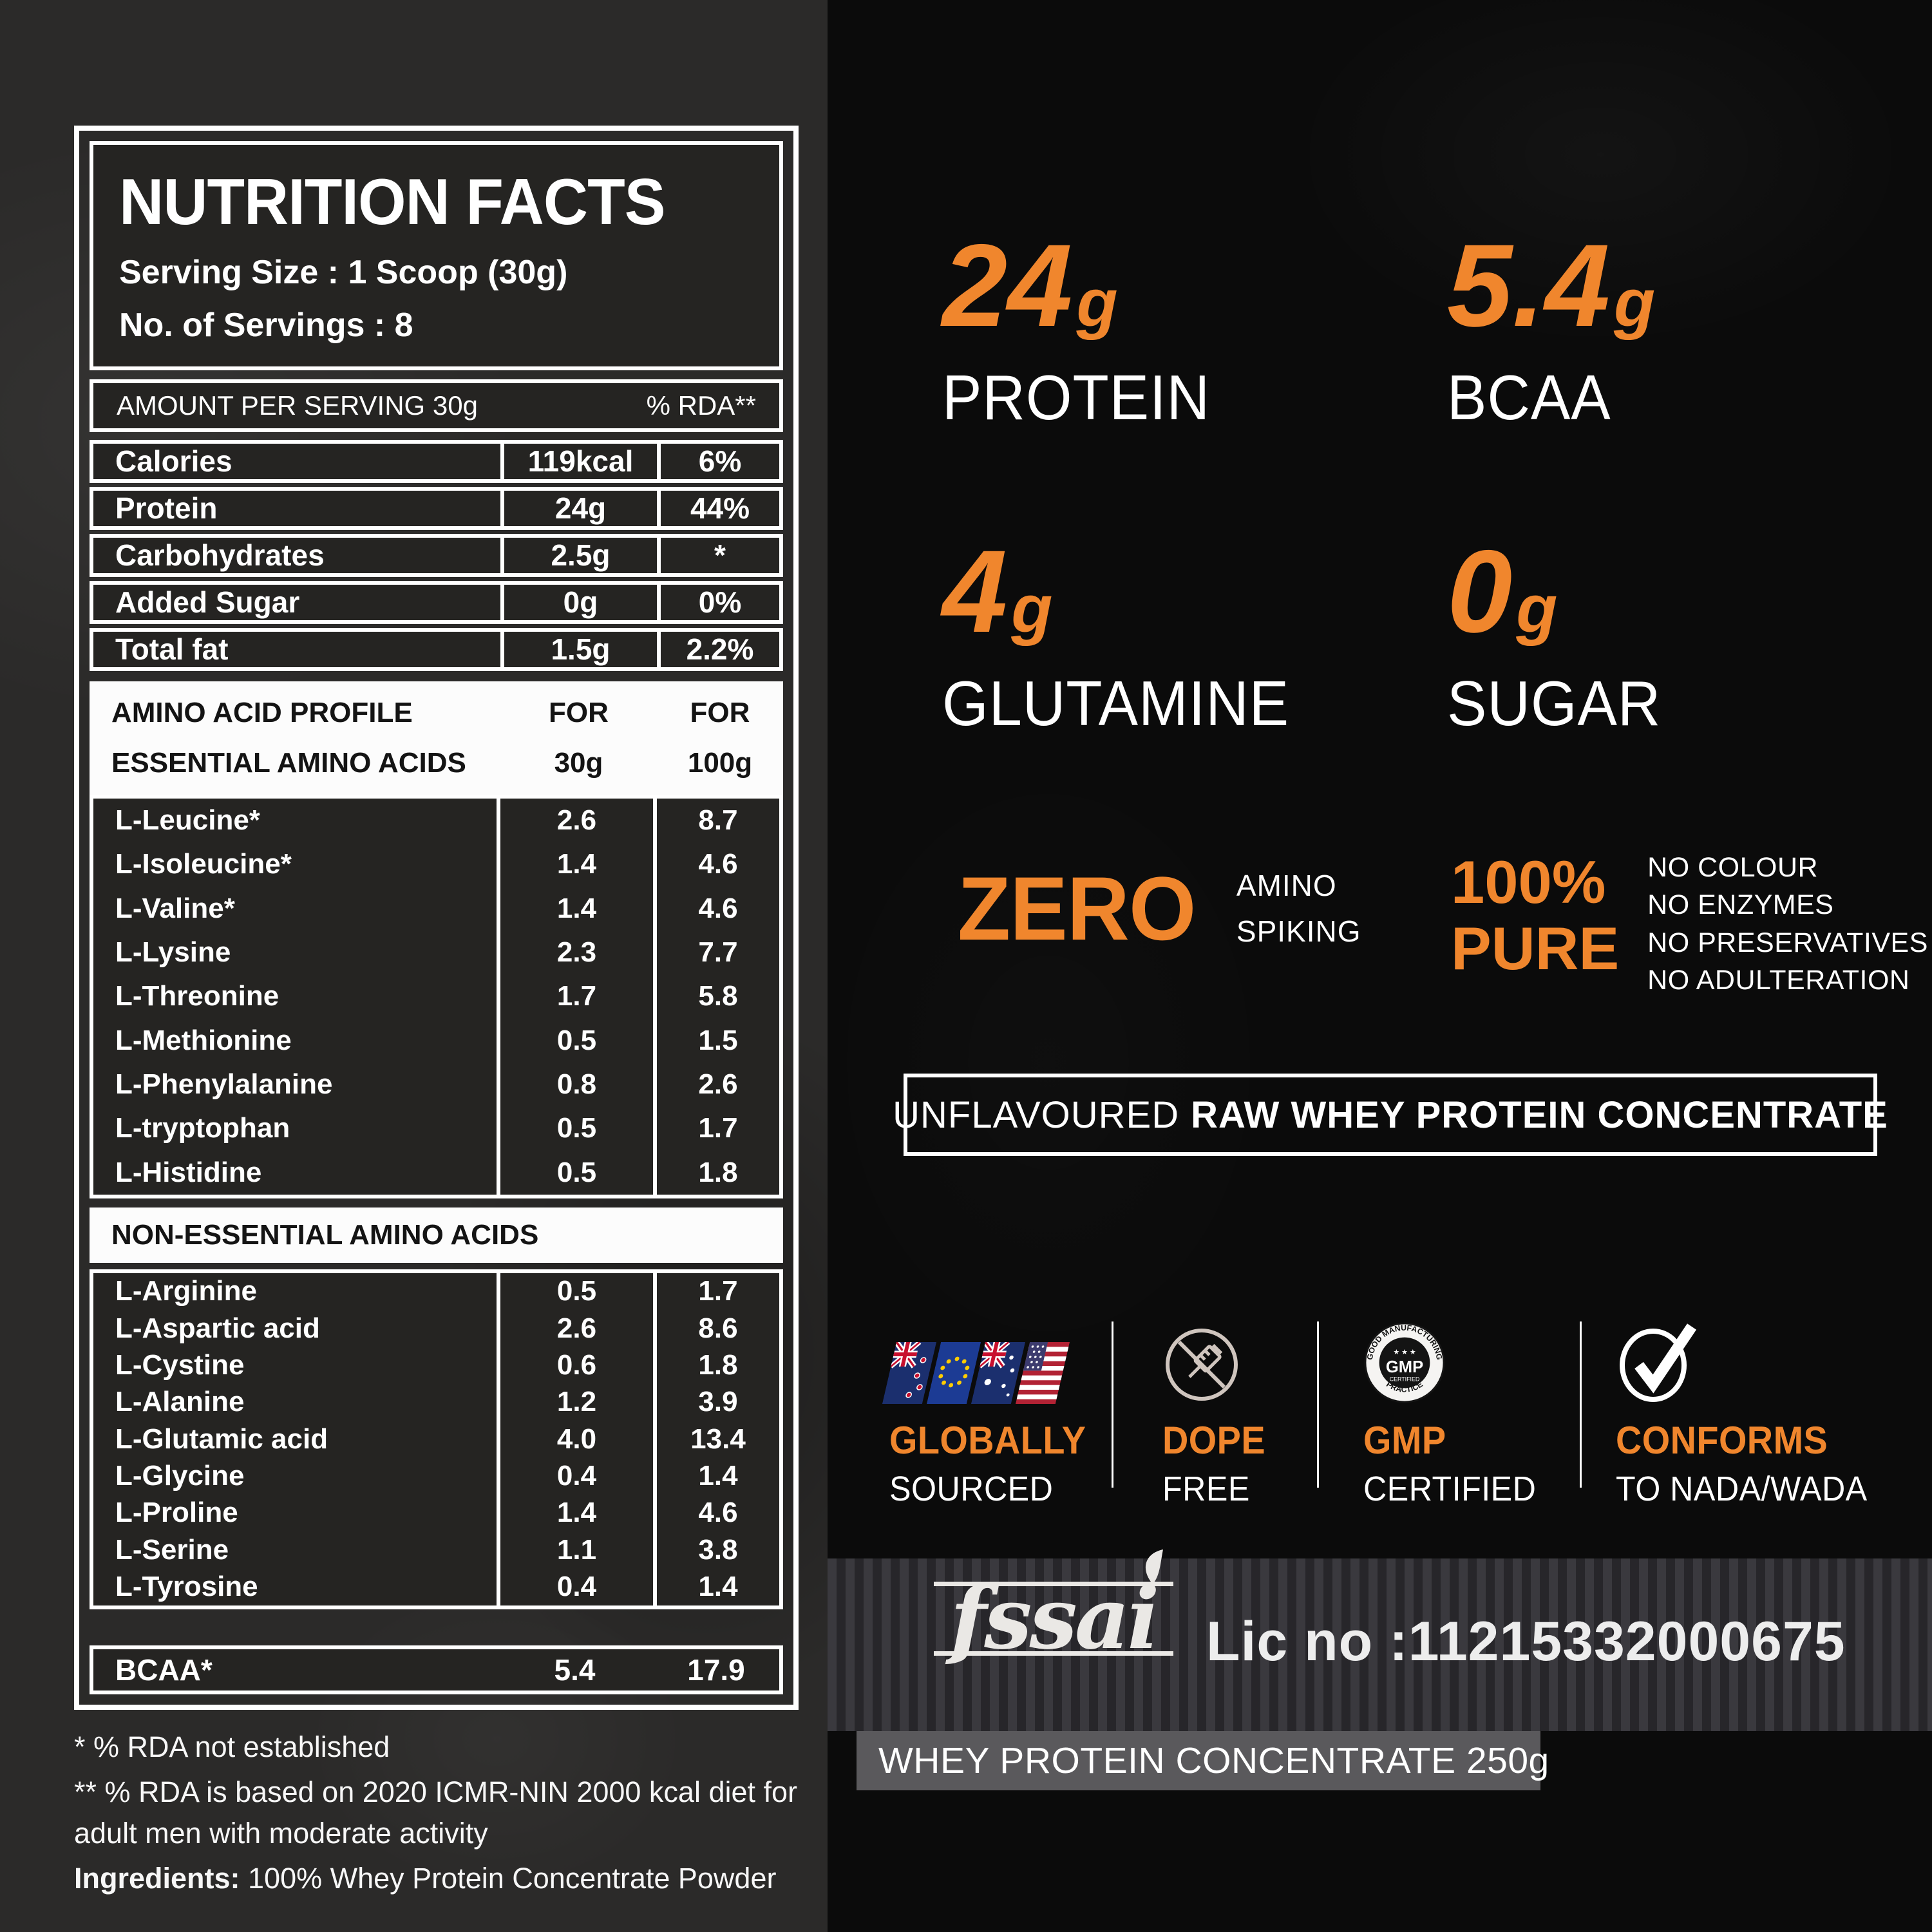 The width and height of the screenshot is (1932, 1932). Describe the element at coordinates (393, 201) in the screenshot. I see `page-title: NUTRITION FACTS` at that location.